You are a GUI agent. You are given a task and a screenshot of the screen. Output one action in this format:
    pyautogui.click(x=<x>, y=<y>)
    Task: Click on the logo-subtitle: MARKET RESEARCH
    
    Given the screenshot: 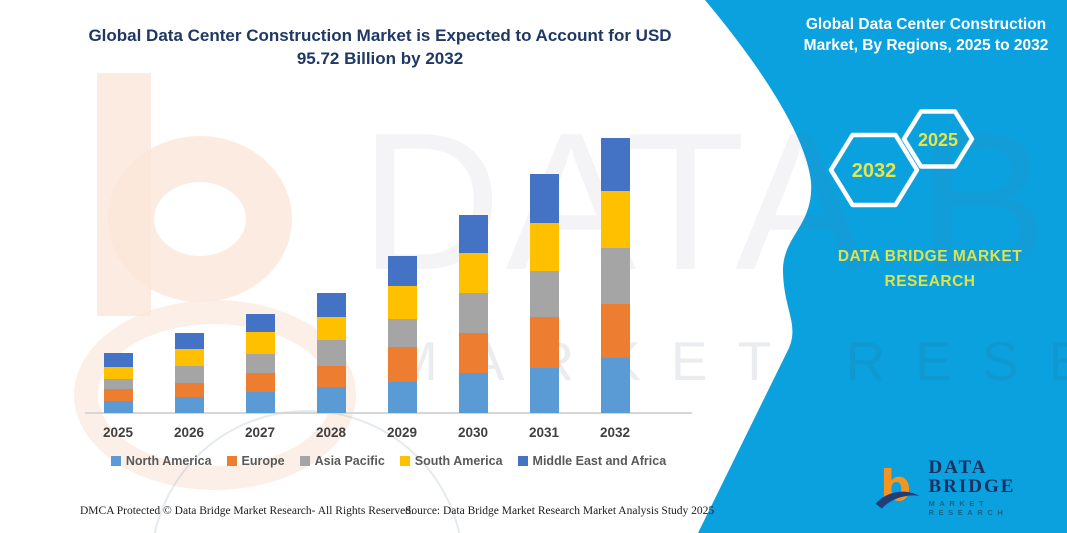 What is the action you would take?
    pyautogui.click(x=968, y=508)
    